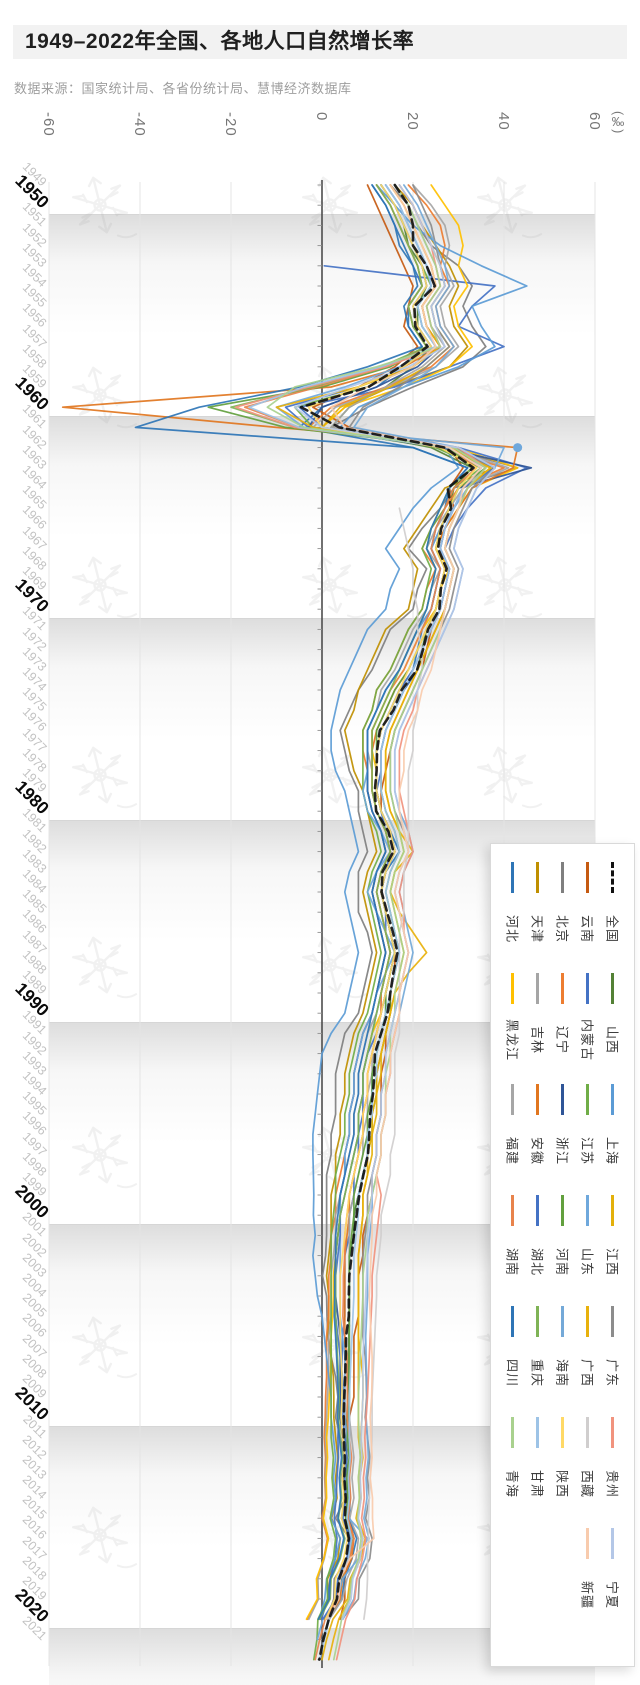  I want to click on legend-item-label: 海南, so click(561, 1373).